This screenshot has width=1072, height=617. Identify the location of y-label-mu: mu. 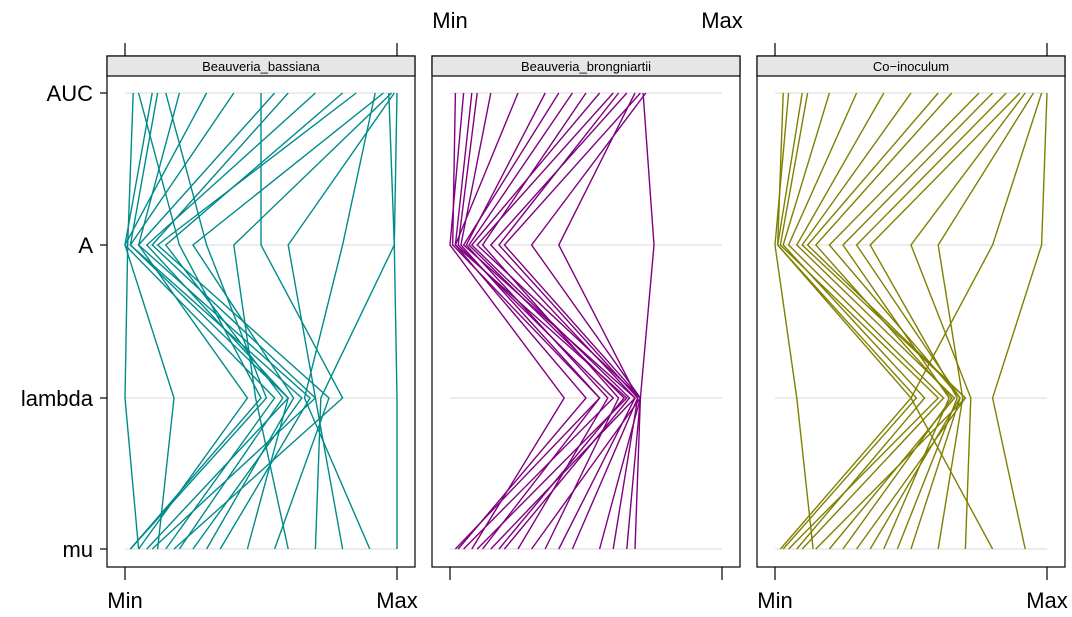
(77, 549).